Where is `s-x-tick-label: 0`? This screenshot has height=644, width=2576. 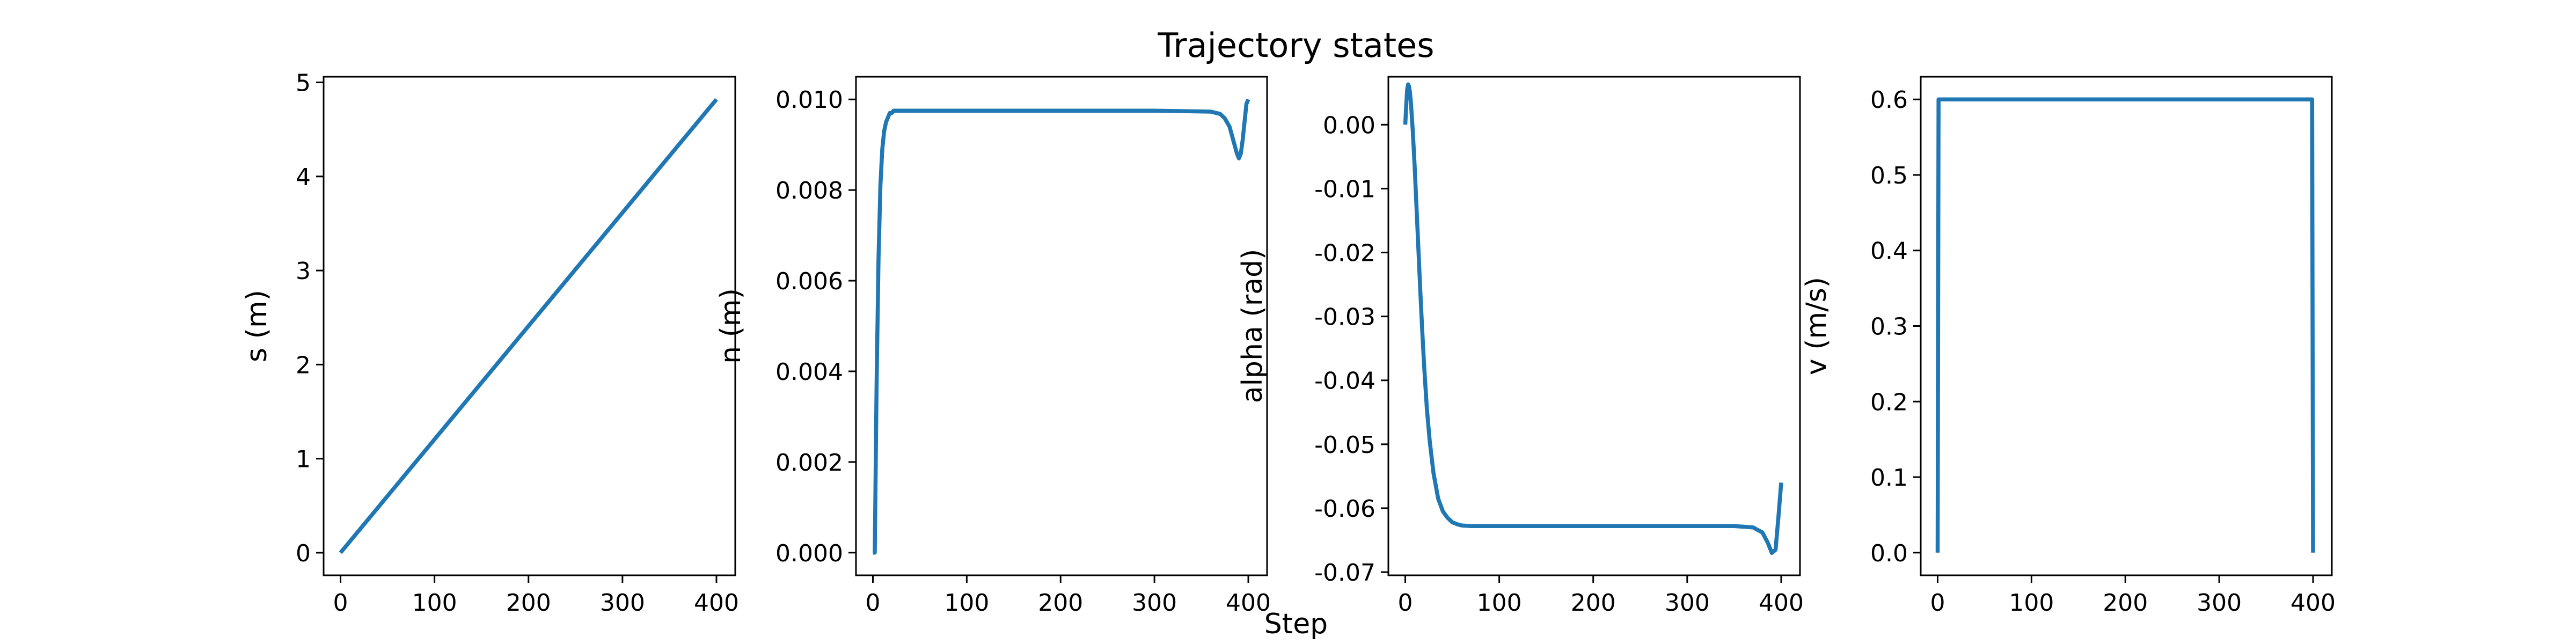 s-x-tick-label: 0 is located at coordinates (340, 603).